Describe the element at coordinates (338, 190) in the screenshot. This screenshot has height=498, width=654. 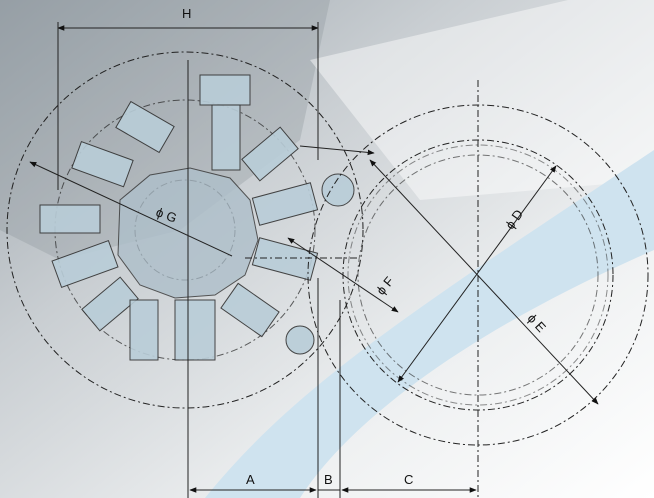
I see `live-tool-right` at that location.